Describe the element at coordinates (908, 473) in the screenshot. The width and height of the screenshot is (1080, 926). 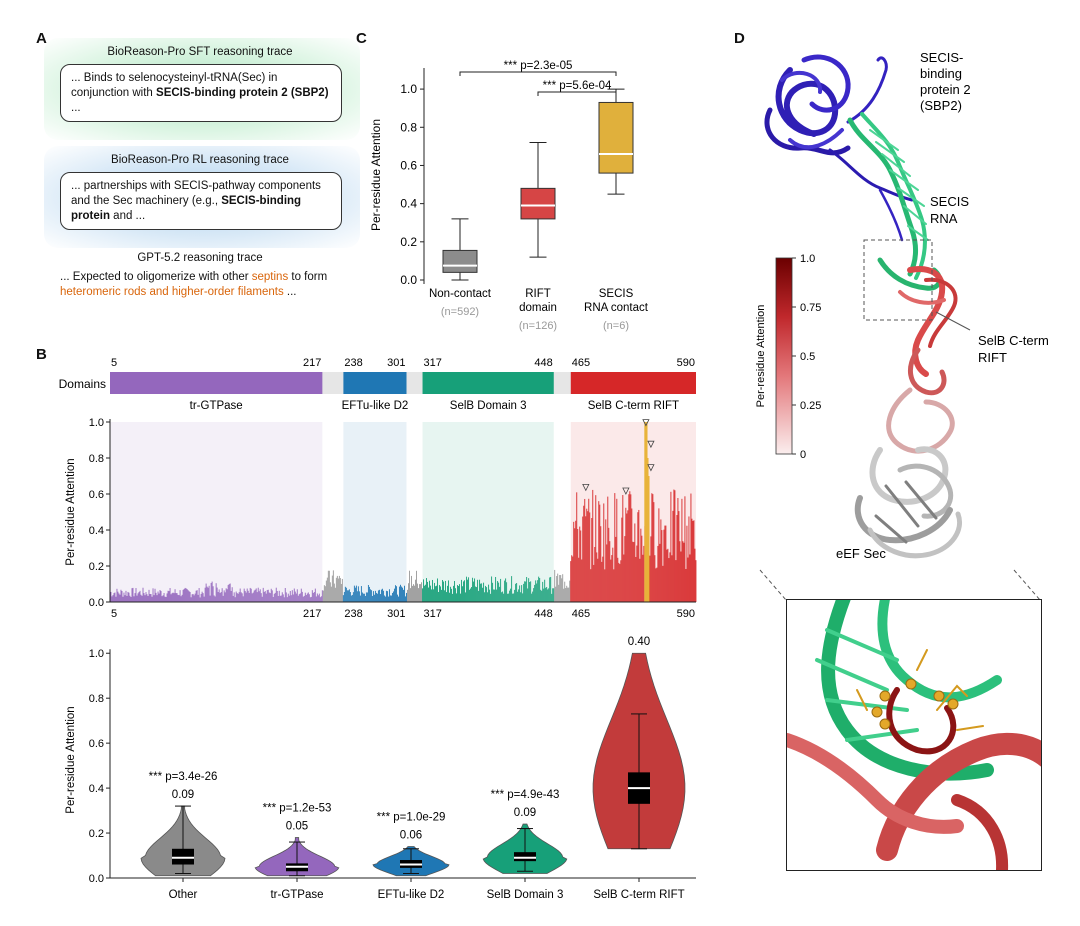
I see `eefsec-ribbon` at that location.